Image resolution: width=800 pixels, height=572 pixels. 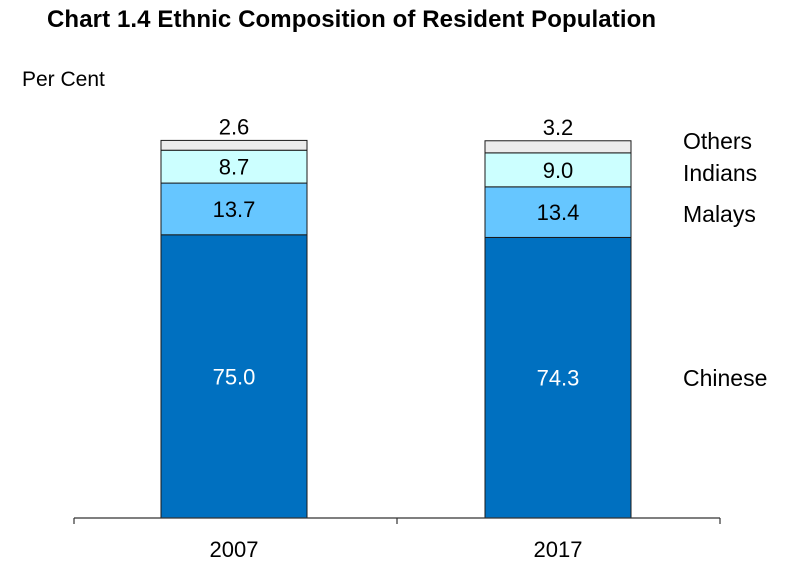 I want to click on data-label-chinese-2007: 75.0, so click(x=234, y=376).